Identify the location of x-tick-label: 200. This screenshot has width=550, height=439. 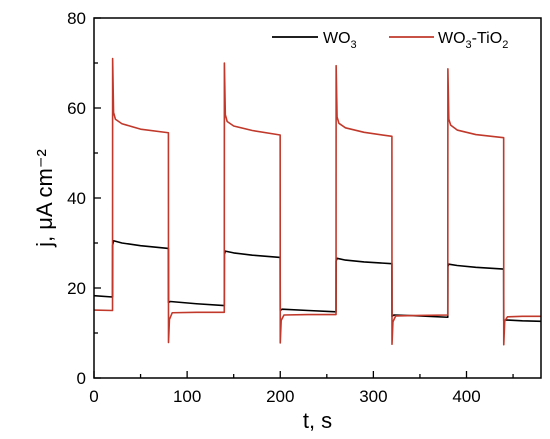
(280, 396).